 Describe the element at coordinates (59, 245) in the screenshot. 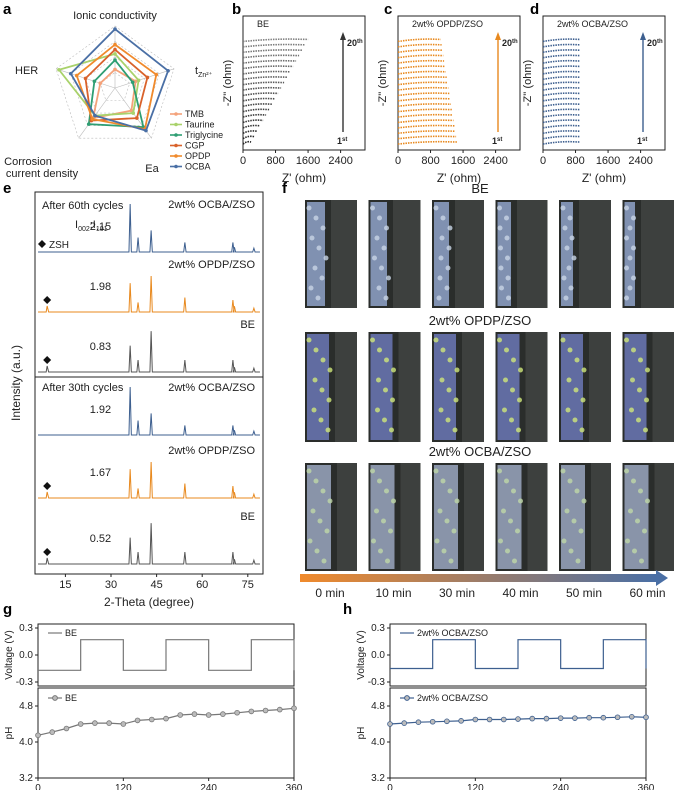

I see `xrd-legend-zsh: ZSH` at that location.